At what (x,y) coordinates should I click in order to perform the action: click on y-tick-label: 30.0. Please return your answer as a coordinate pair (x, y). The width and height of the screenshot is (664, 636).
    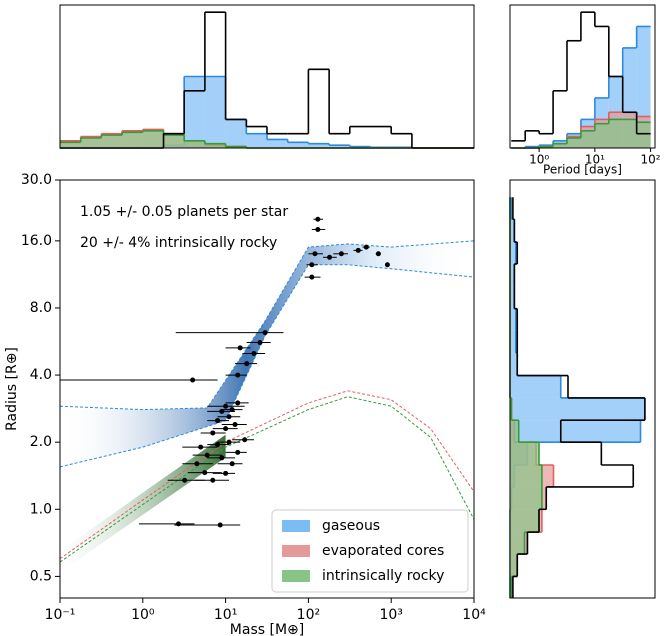
    Looking at the image, I should click on (36, 180).